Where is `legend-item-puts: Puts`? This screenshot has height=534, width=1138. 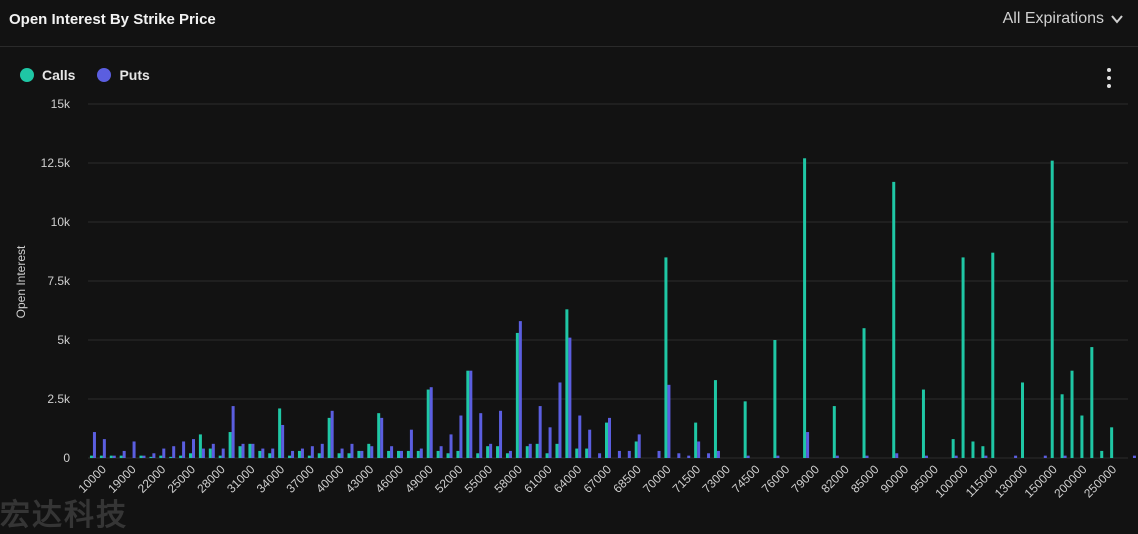
legend-item-puts: Puts is located at coordinates (123, 75).